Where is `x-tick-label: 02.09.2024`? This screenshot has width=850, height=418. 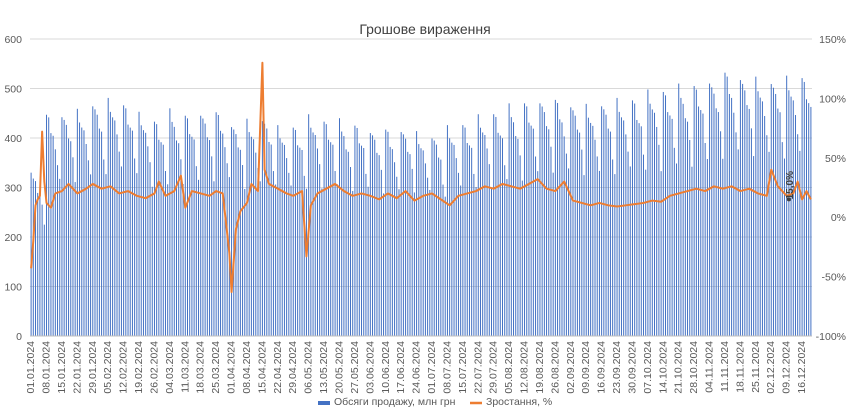 x-tick-label: 02.09.2024 is located at coordinates (571, 367).